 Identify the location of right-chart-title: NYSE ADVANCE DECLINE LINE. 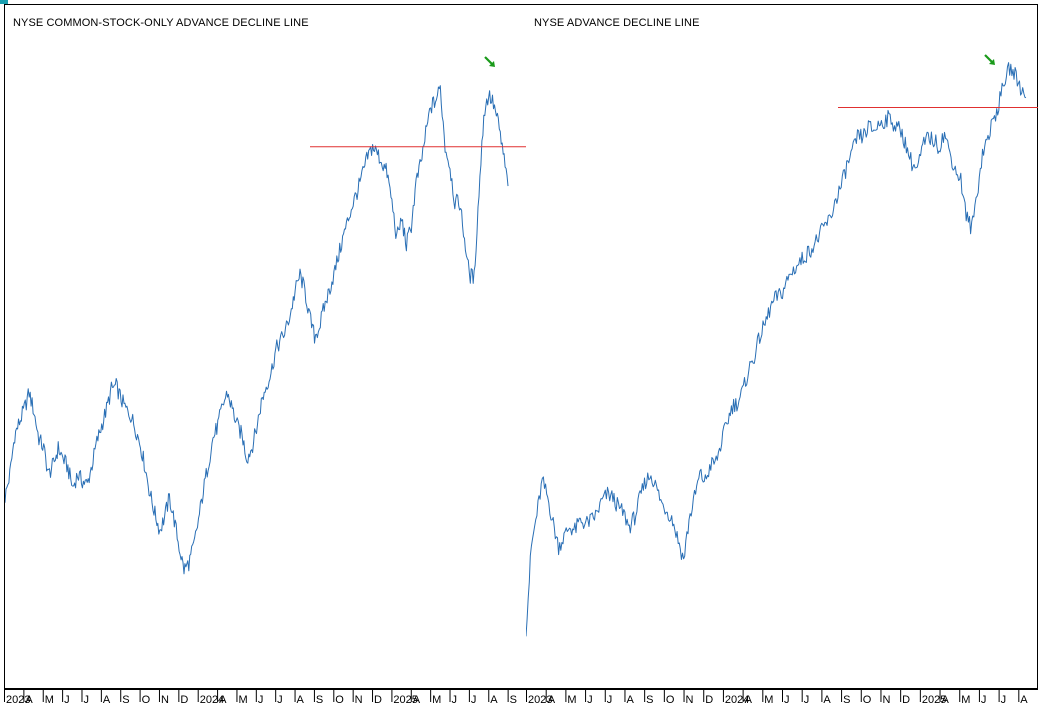
(617, 23).